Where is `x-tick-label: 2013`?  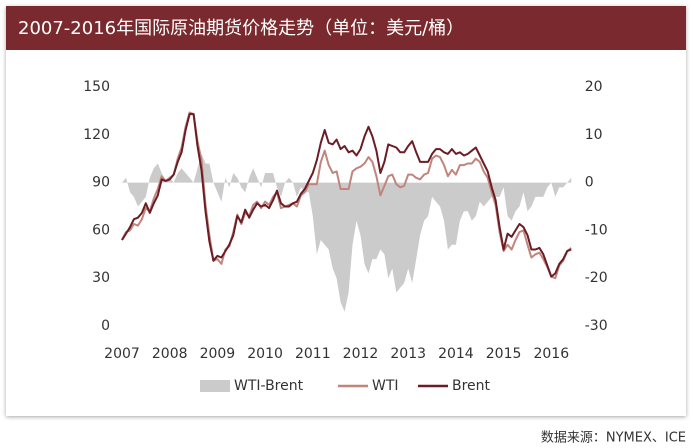
x-tick-label: 2013 is located at coordinates (408, 354).